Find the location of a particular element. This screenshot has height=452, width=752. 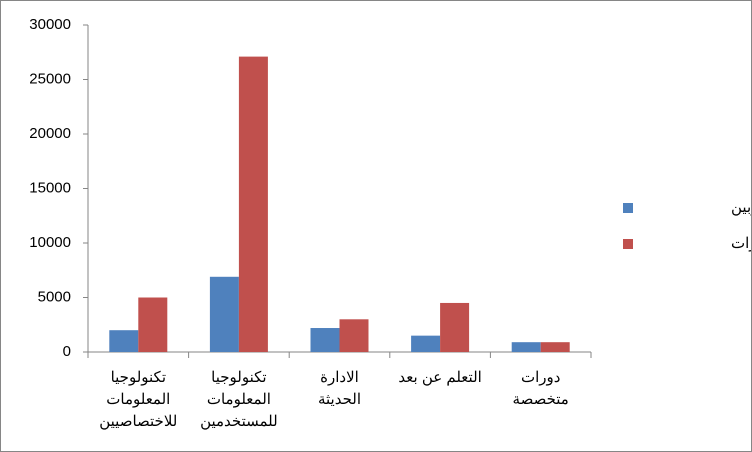

y-tick-label: 15000 is located at coordinates (50, 187).